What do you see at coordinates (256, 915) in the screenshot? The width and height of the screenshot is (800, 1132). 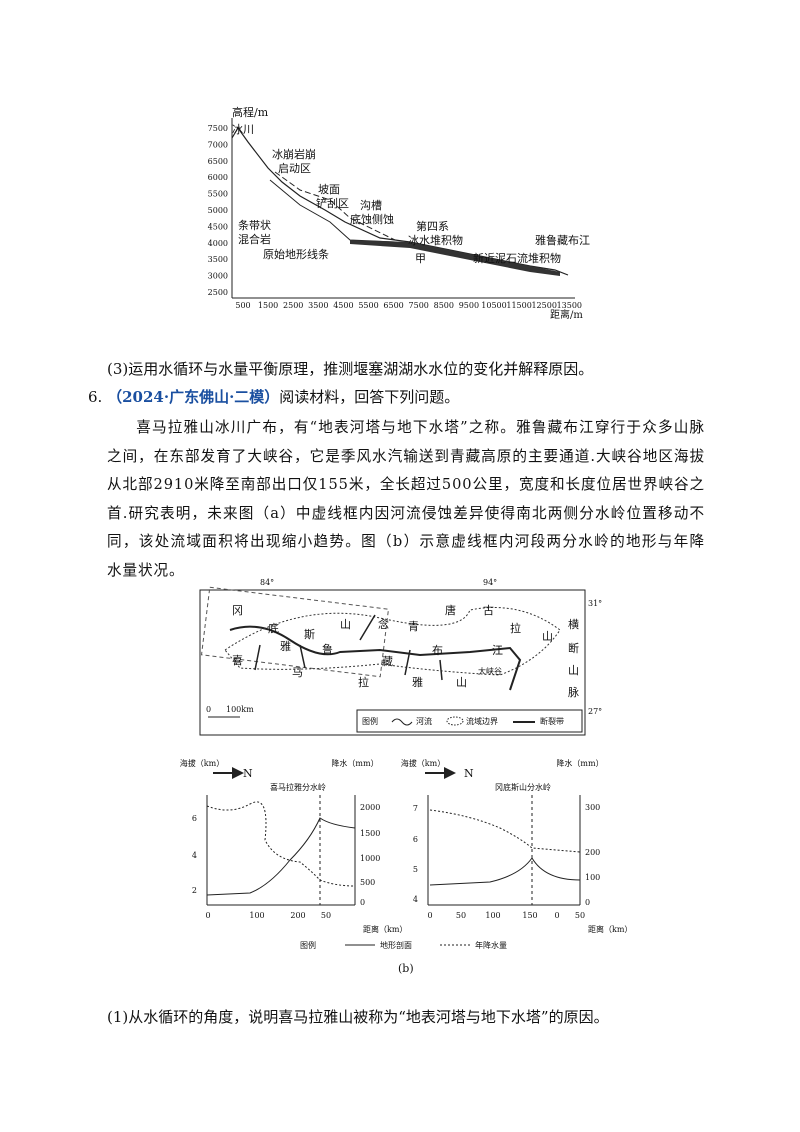 I see `x-tick-label: 100` at bounding box center [256, 915].